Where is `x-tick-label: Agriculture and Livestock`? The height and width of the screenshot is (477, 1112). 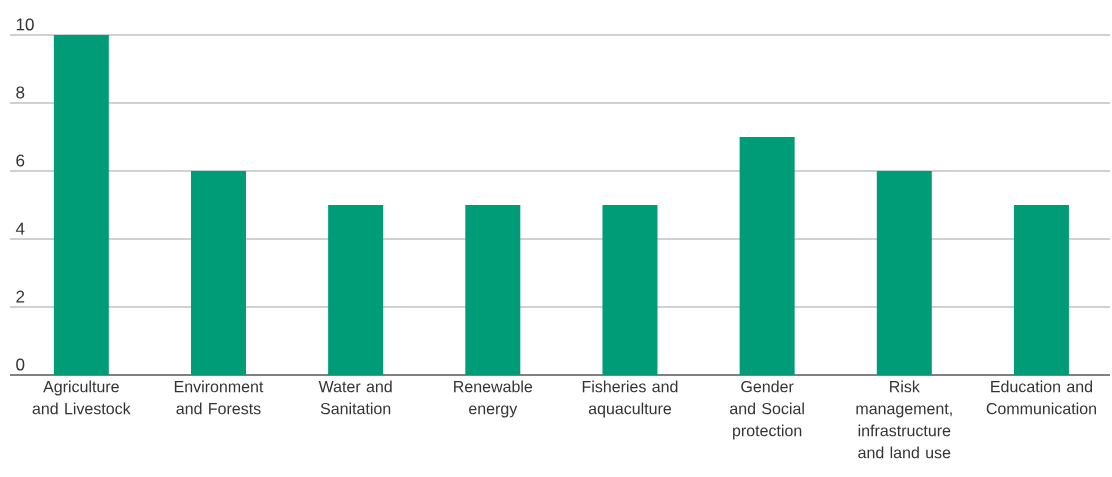
x-tick-label: Agriculture and Livestock is located at coordinates (81, 397).